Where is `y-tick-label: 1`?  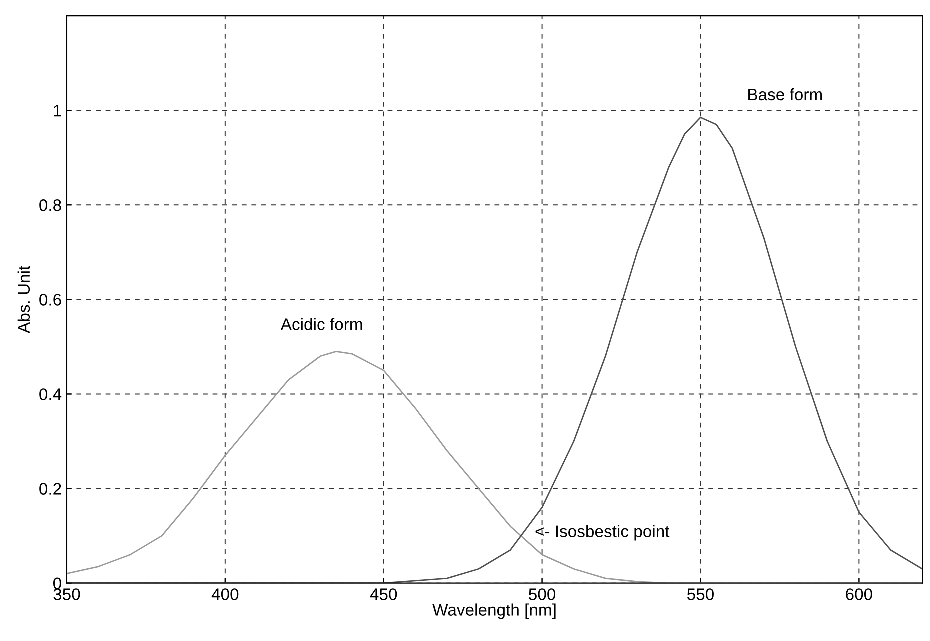 y-tick-label: 1 is located at coordinates (58, 111).